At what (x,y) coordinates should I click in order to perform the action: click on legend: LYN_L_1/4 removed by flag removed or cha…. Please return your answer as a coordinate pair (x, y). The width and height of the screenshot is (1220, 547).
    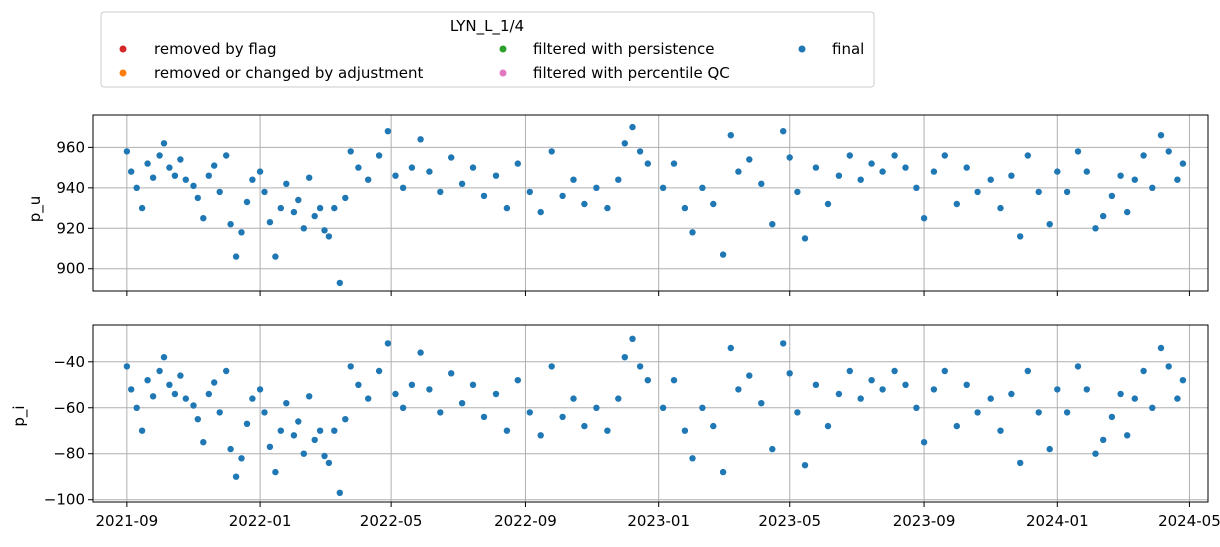
    Looking at the image, I should click on (487, 49).